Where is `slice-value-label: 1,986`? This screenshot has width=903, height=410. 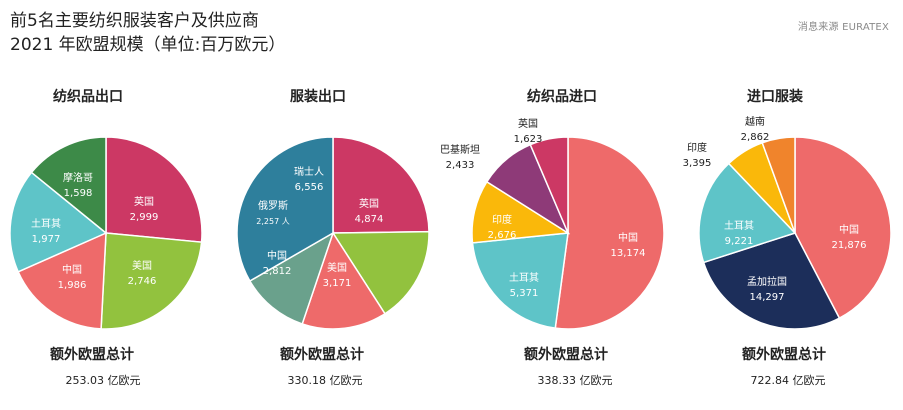 slice-value-label: 1,986 is located at coordinates (72, 285).